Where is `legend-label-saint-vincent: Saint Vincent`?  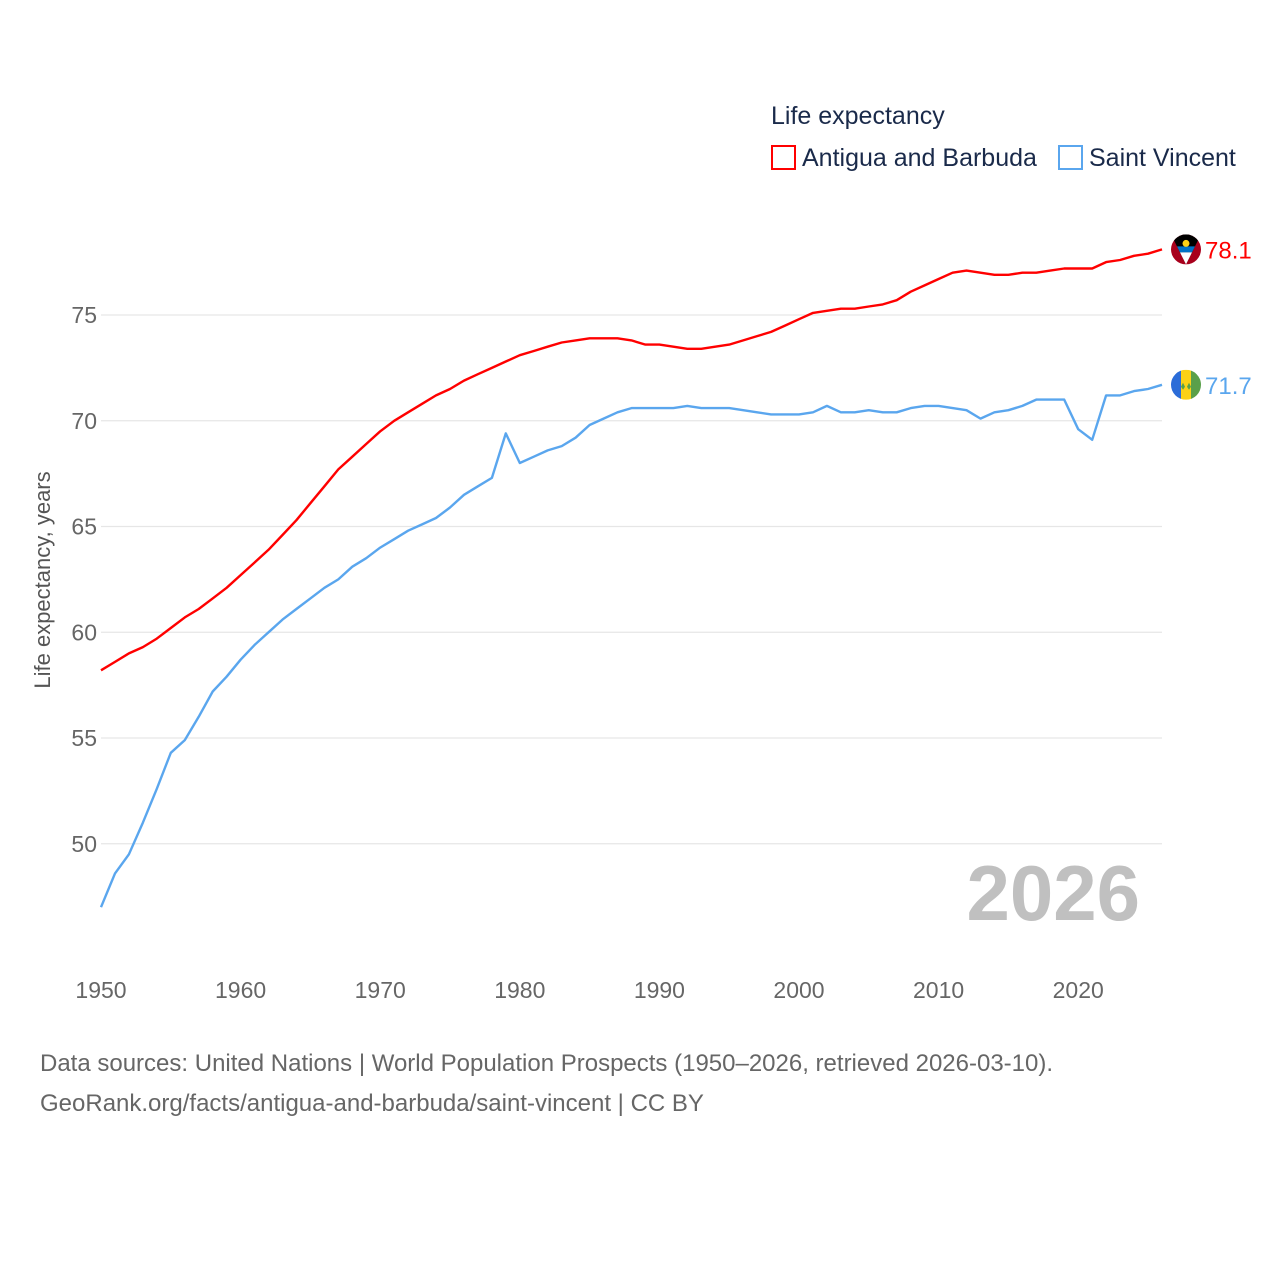 legend-label-saint-vincent: Saint Vincent is located at coordinates (1162, 158).